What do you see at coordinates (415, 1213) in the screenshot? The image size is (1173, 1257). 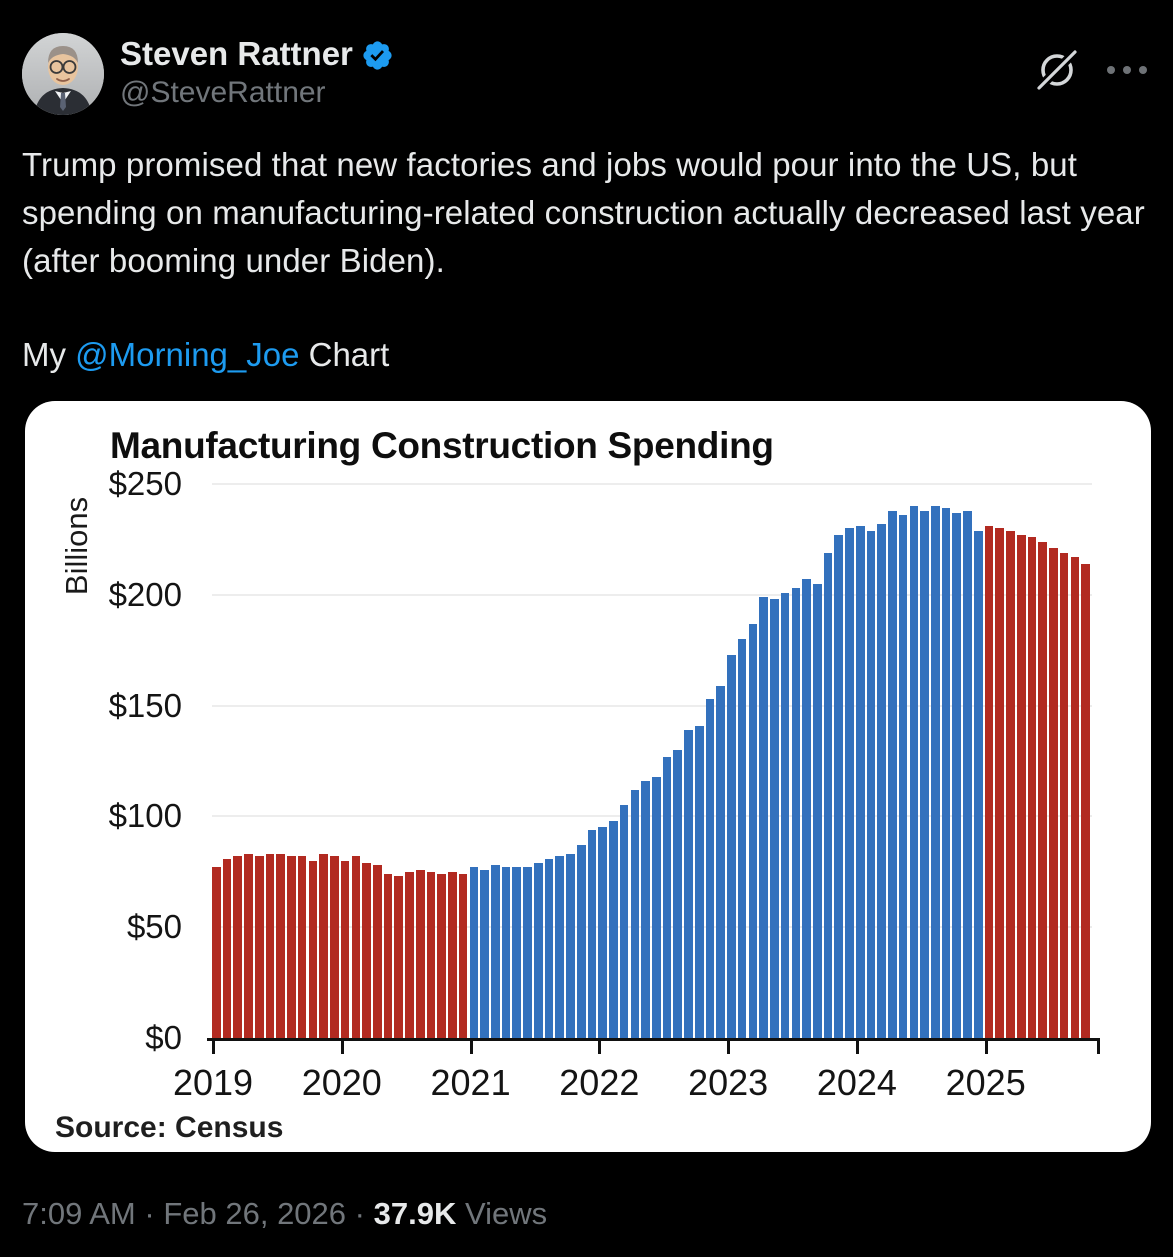 I see `views-count: 37.9K` at bounding box center [415, 1213].